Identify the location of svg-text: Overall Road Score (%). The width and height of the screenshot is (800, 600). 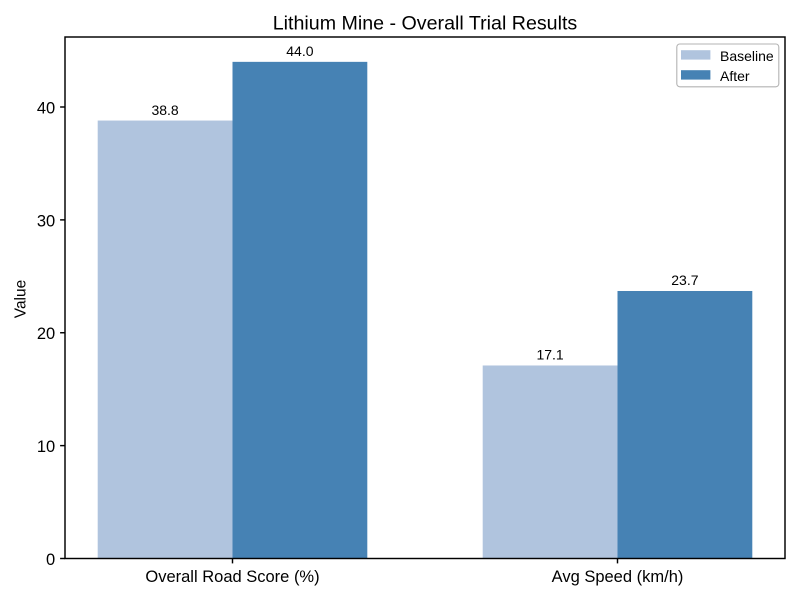
(232, 577).